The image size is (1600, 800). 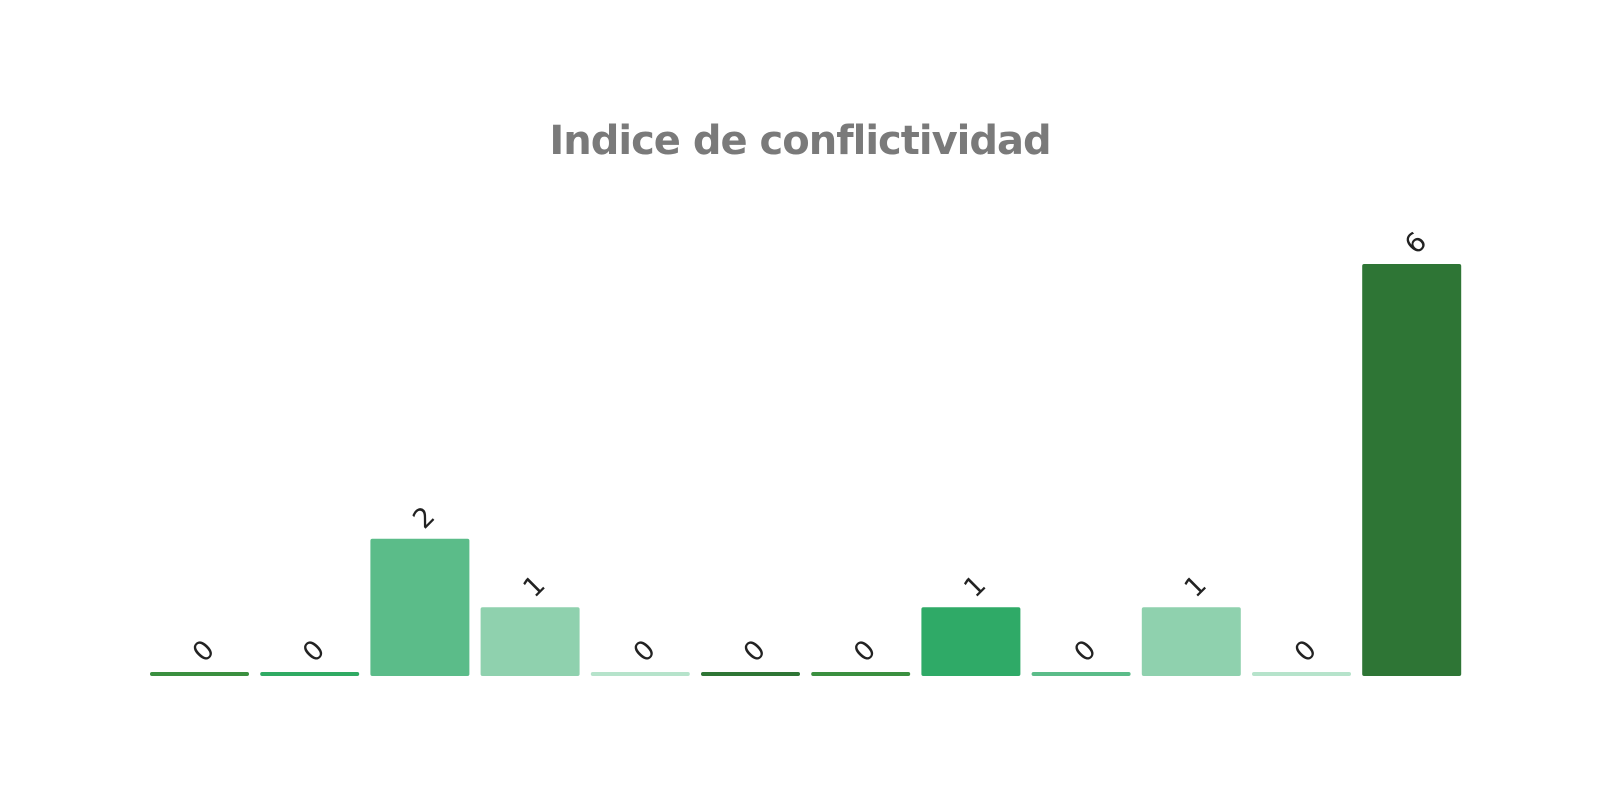 I want to click on bar-value-label-5: 0, so click(x=645, y=651).